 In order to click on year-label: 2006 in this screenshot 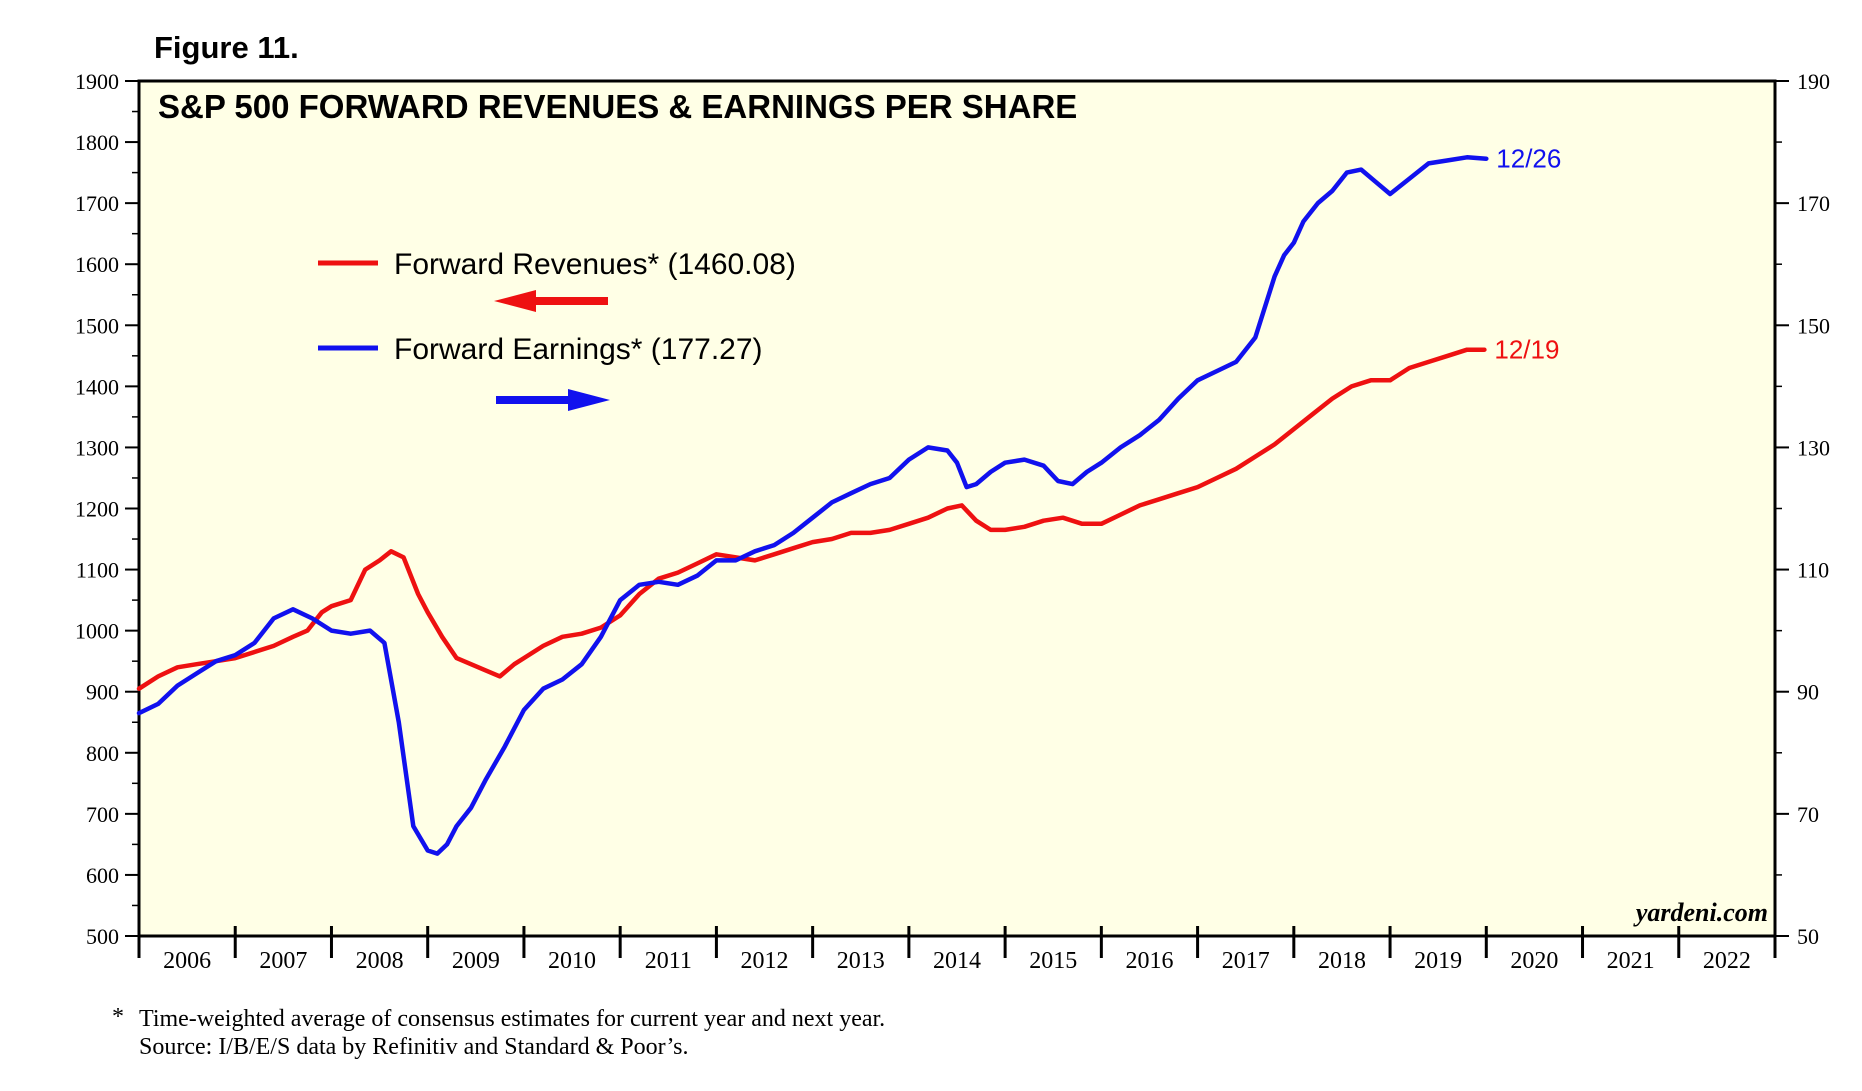, I will do `click(187, 961)`.